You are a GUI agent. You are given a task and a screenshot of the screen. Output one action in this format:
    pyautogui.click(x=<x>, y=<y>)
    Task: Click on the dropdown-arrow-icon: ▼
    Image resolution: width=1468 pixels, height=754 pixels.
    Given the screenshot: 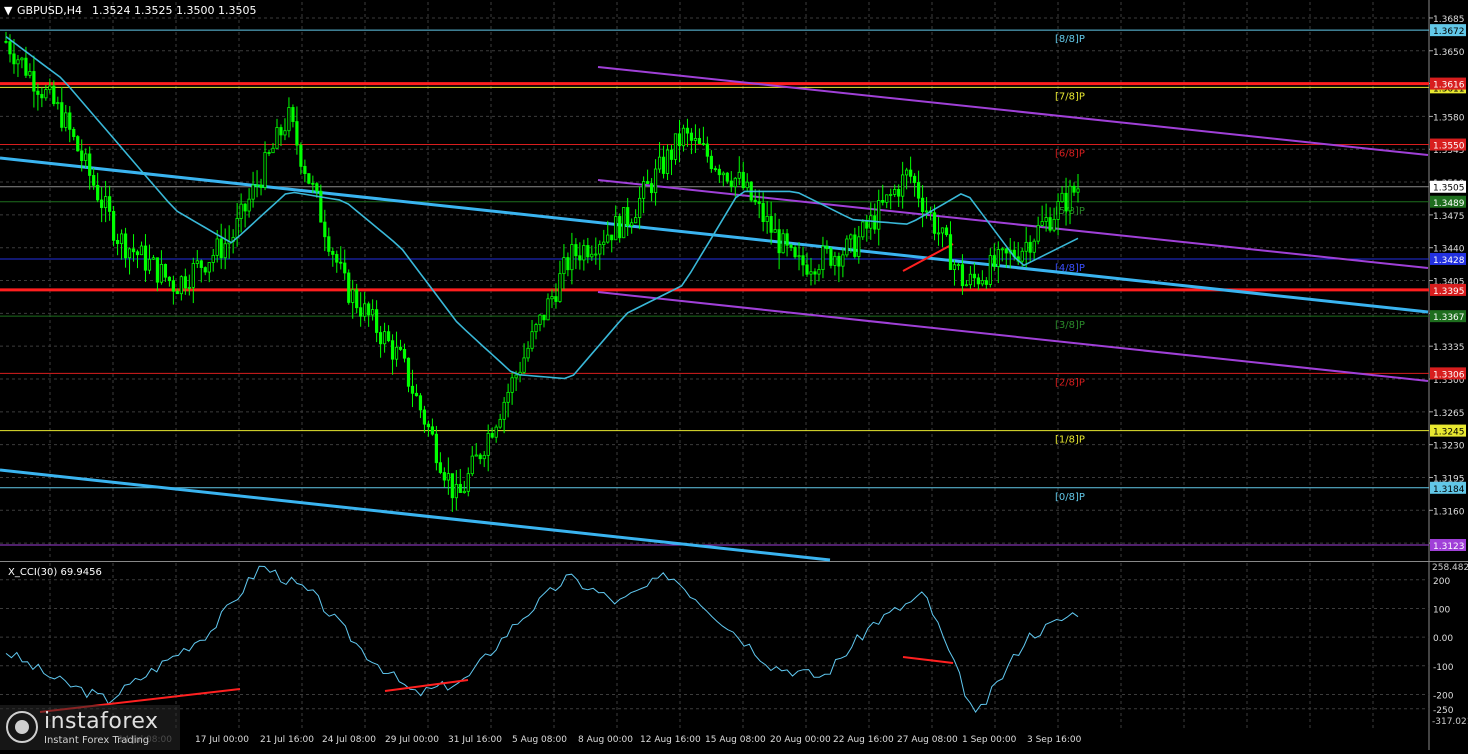 What is the action you would take?
    pyautogui.click(x=8, y=10)
    